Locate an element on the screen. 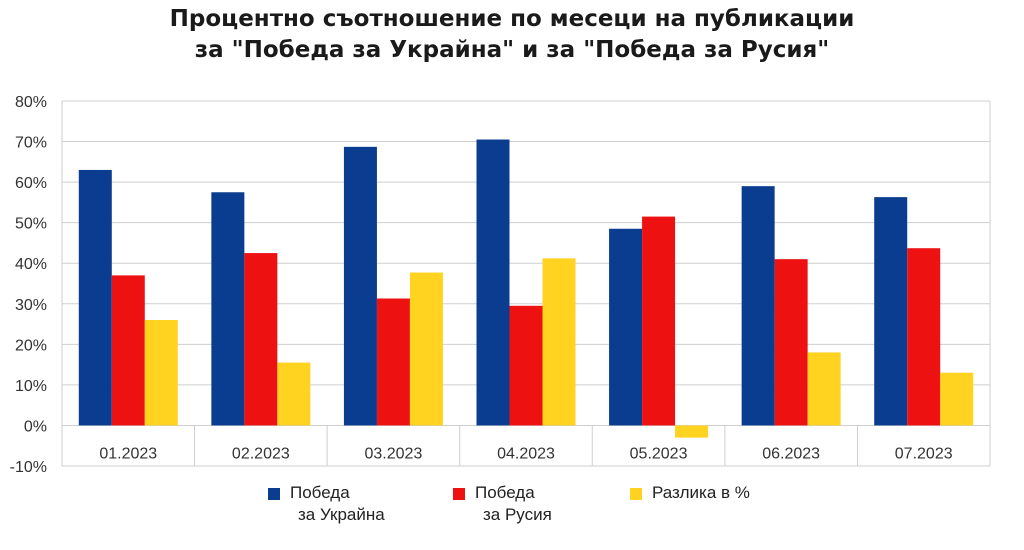 This screenshot has width=1024, height=550. x-category-label: 02.2023 is located at coordinates (261, 453).